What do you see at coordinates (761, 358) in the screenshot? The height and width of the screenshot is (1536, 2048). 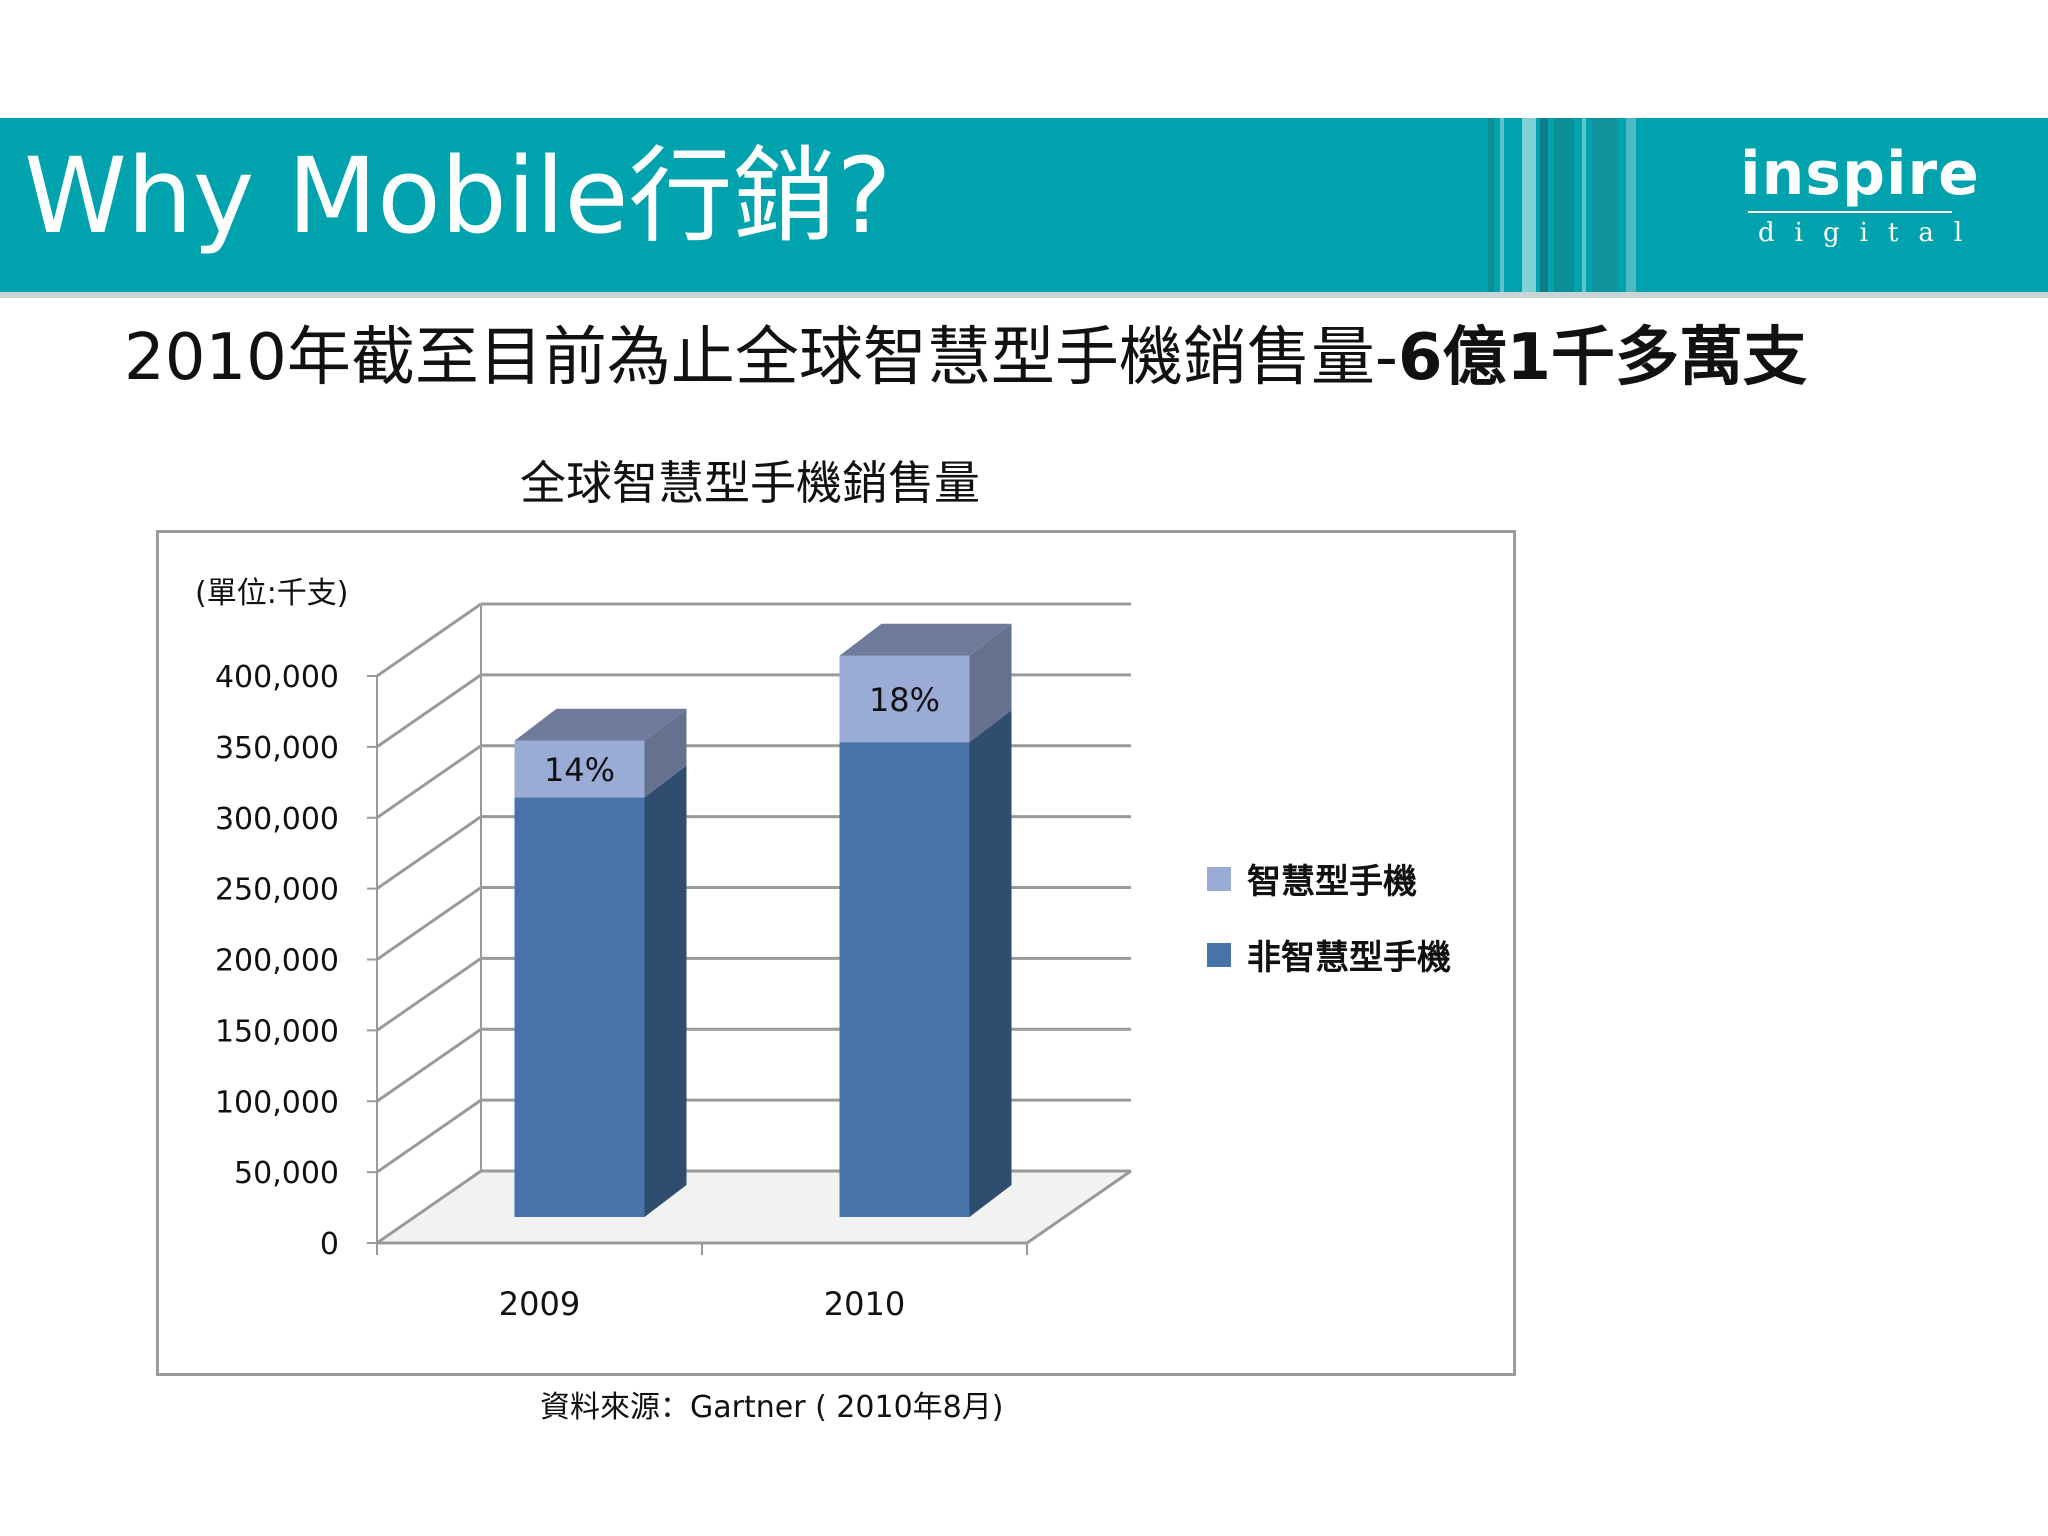 I see `subtitle-regular: 2010年截至目前為止全球智慧型手機銷售量-` at bounding box center [761, 358].